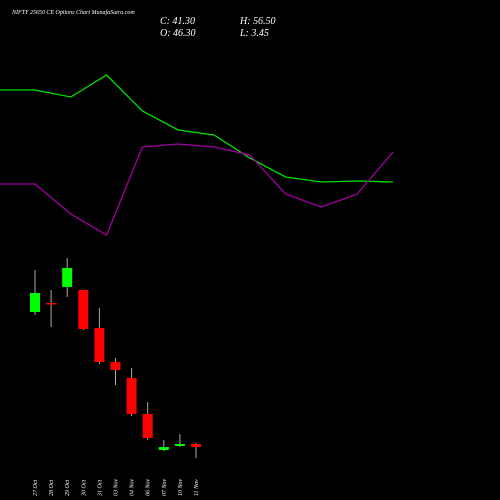 This screenshot has width=500, height=500. Describe the element at coordinates (165, 487) in the screenshot. I see `x-tick-label: 07 Nov` at that location.